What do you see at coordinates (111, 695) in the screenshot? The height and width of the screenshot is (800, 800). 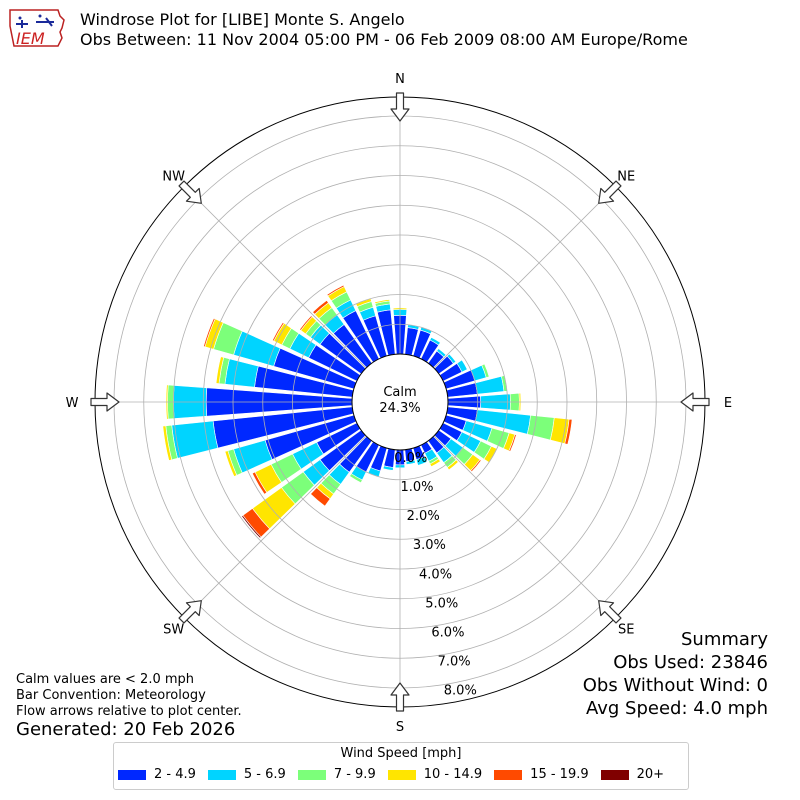 I see `bar-convention-note: Bar Convention: Meteorology` at bounding box center [111, 695].